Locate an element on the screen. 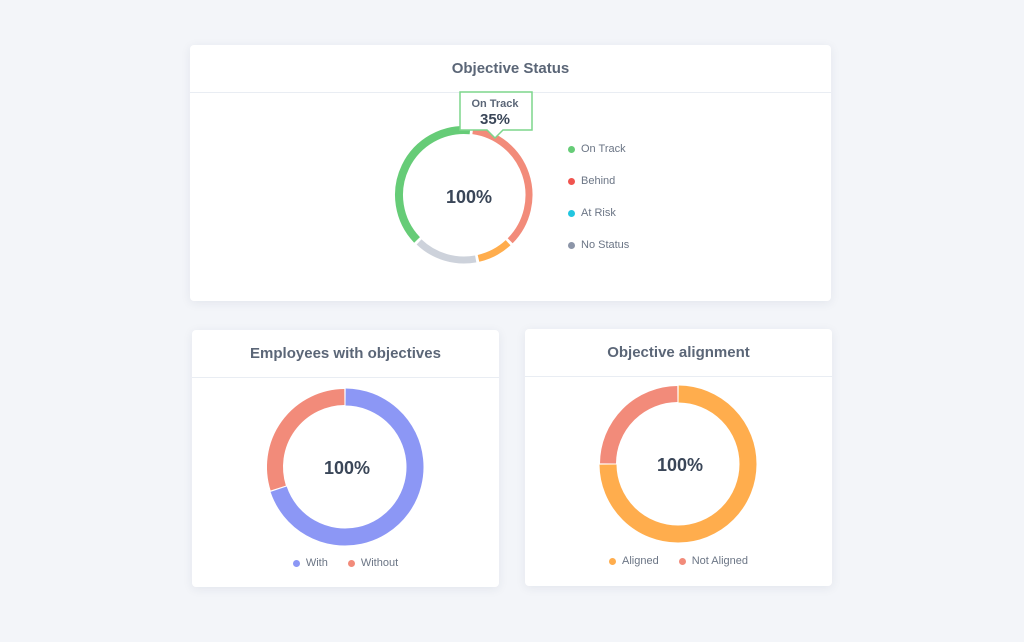 This screenshot has height=642, width=1024. legend-item-at-risk: At Risk is located at coordinates (598, 213).